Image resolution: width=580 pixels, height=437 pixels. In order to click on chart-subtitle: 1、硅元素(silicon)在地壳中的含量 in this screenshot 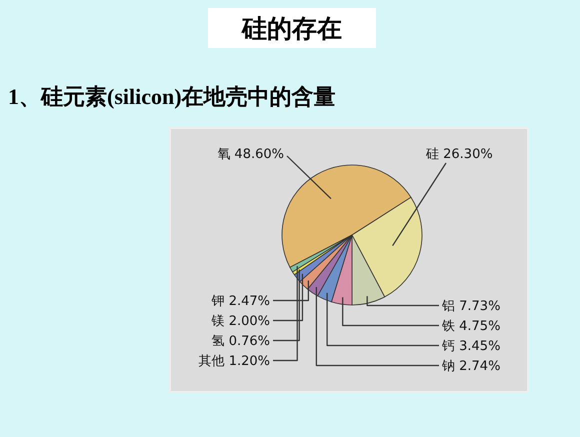, I will do `click(172, 96)`.